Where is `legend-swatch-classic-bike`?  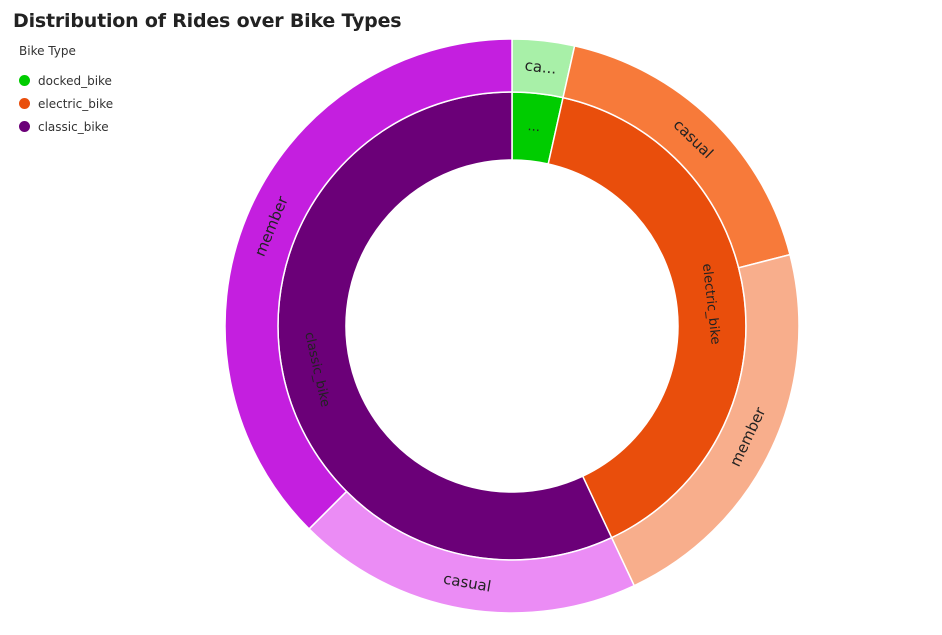
legend-swatch-classic-bike is located at coordinates (24, 126).